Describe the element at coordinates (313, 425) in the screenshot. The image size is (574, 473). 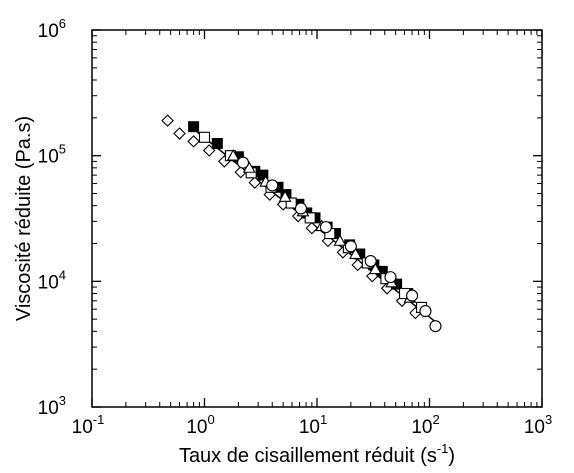
I see `x-tick-label: 10¹` at that location.